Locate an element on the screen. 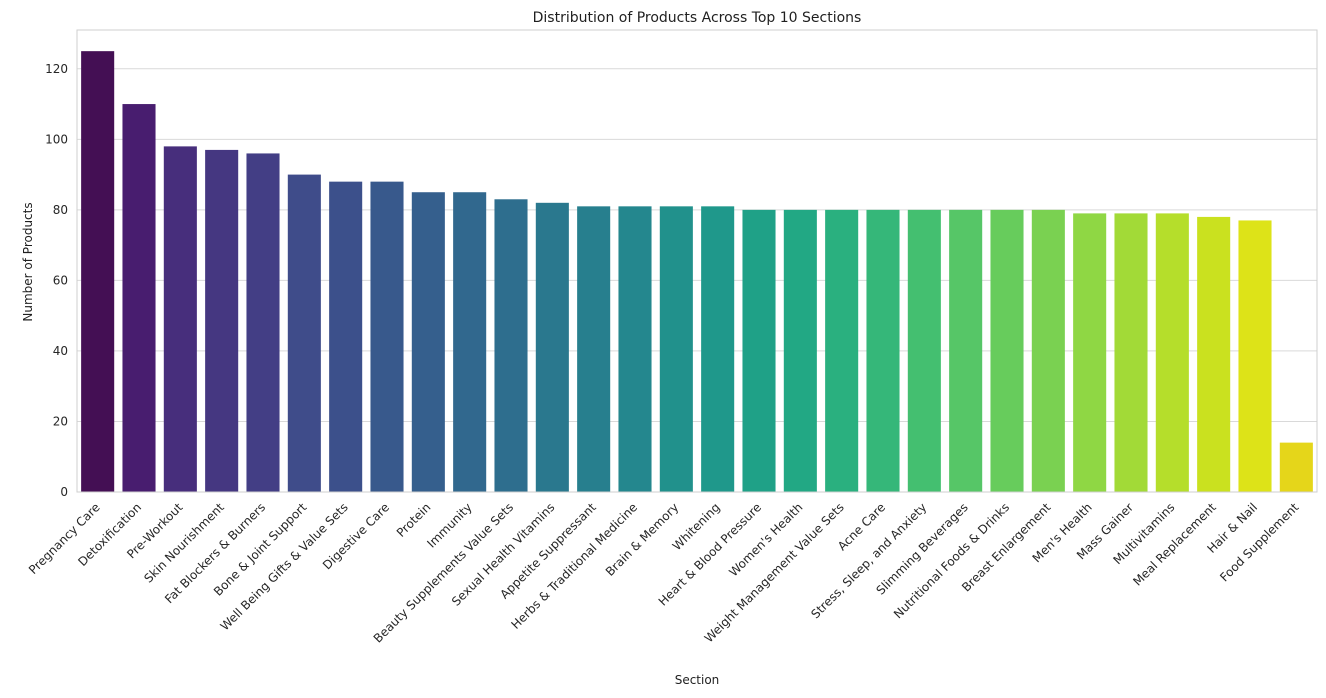 The height and width of the screenshot is (698, 1326). x-tick-label: Pregnancy Care is located at coordinates (64, 538).